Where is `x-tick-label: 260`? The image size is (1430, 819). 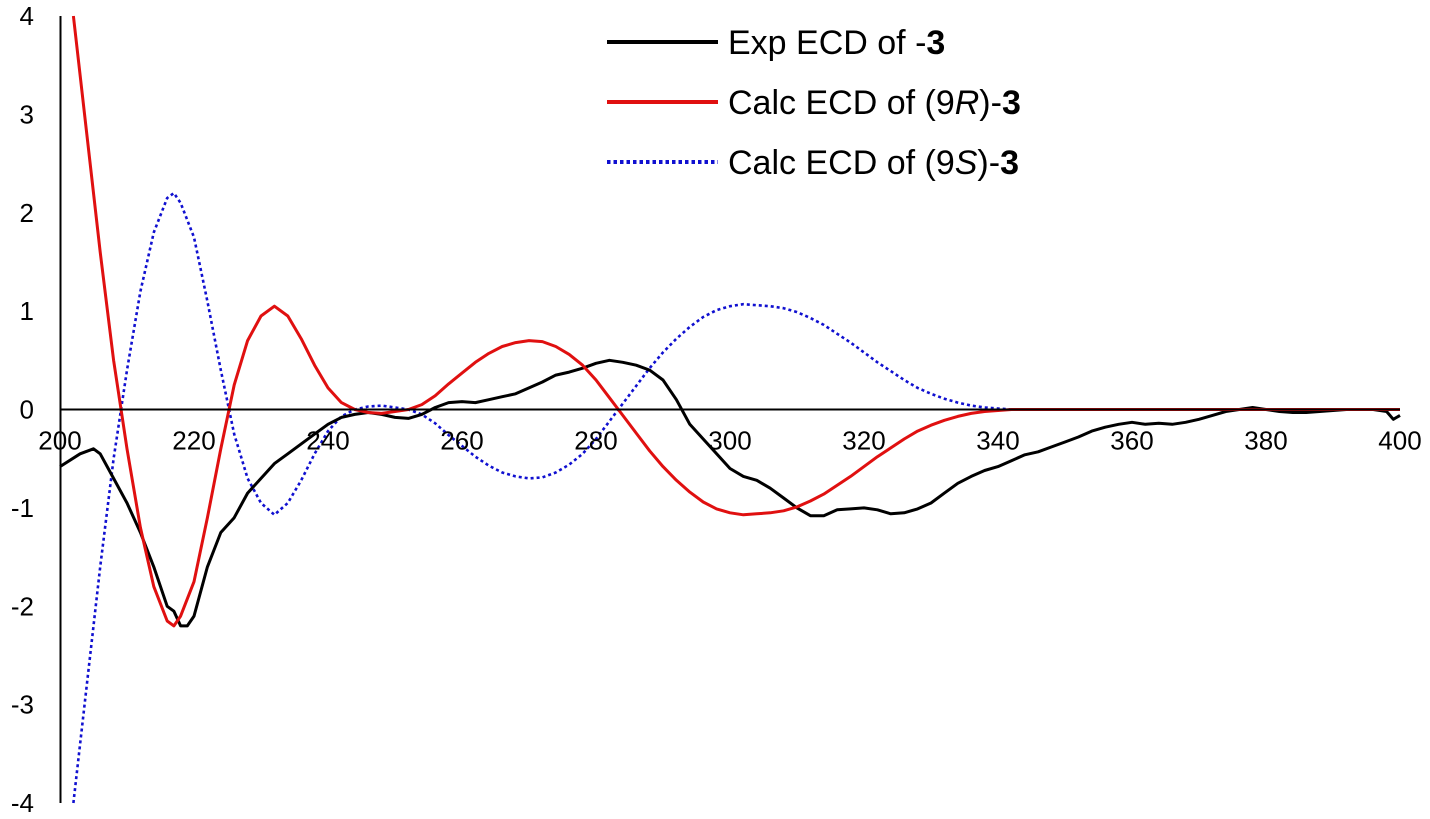
x-tick-label: 260 is located at coordinates (461, 441).